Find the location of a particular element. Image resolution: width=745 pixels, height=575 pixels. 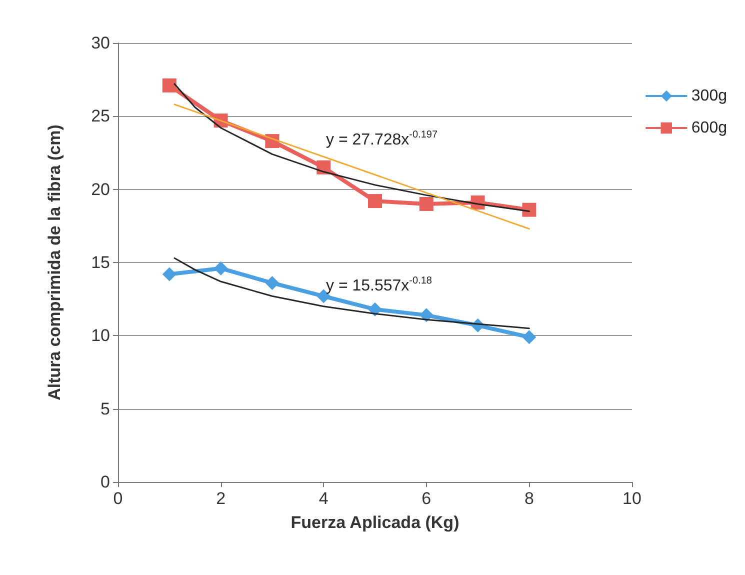

y-tick-label: 0 is located at coordinates (105, 482).